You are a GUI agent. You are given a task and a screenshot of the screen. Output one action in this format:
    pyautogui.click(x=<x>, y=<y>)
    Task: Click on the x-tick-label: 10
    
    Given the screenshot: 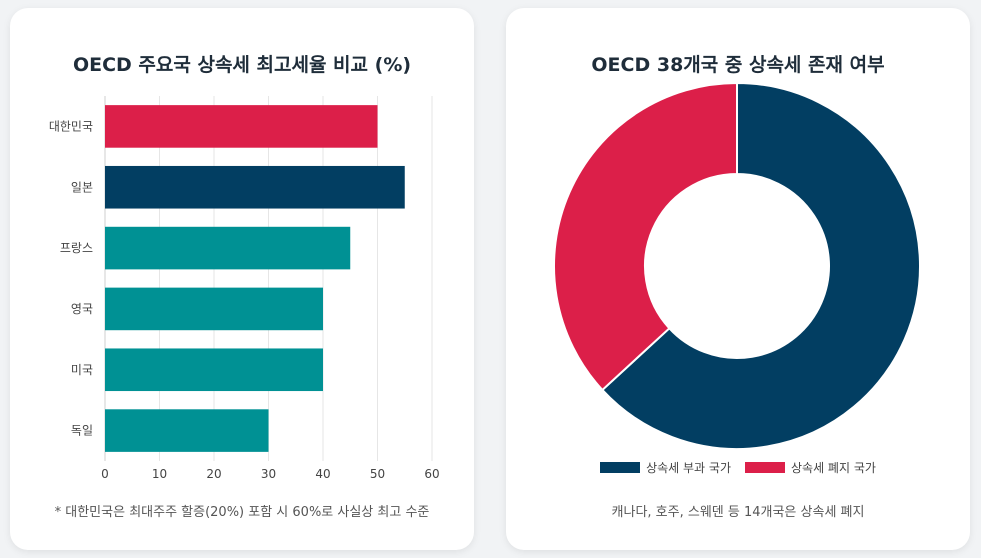 What is the action you would take?
    pyautogui.click(x=159, y=474)
    